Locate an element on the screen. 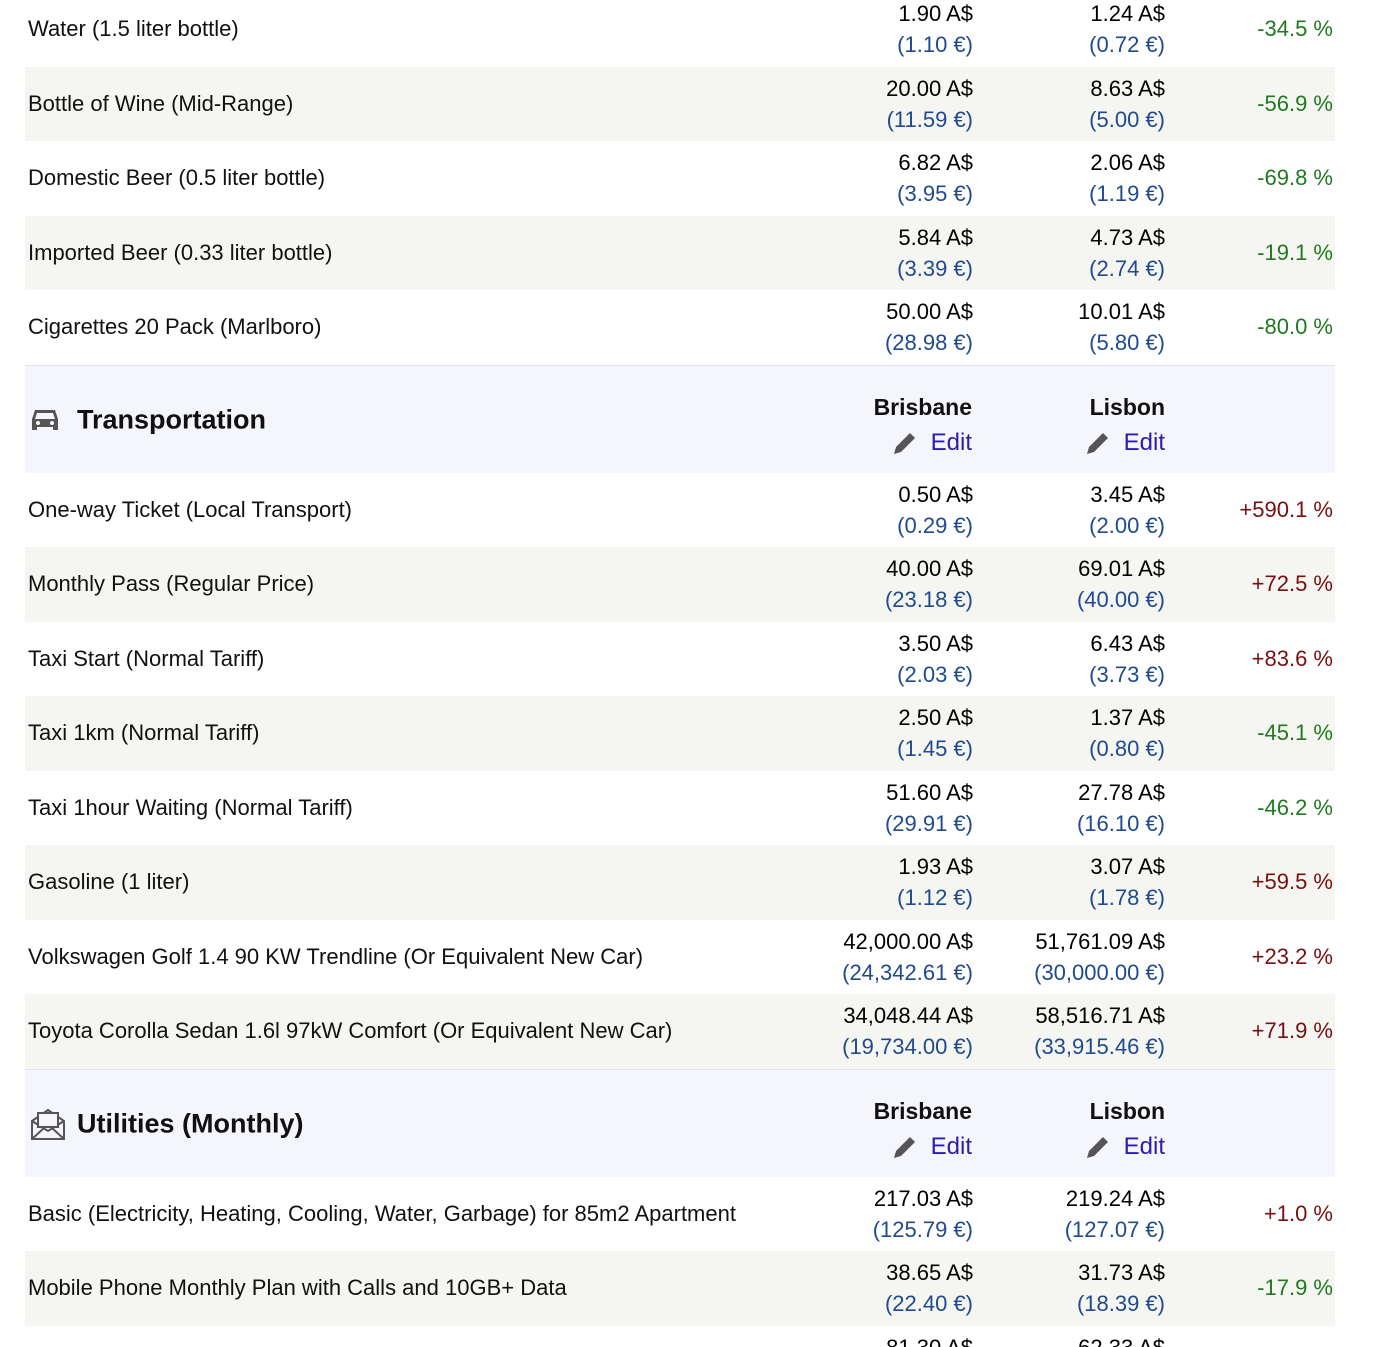 The image size is (1398, 1347). price-aud: 1.24 A$ is located at coordinates (1127, 13).